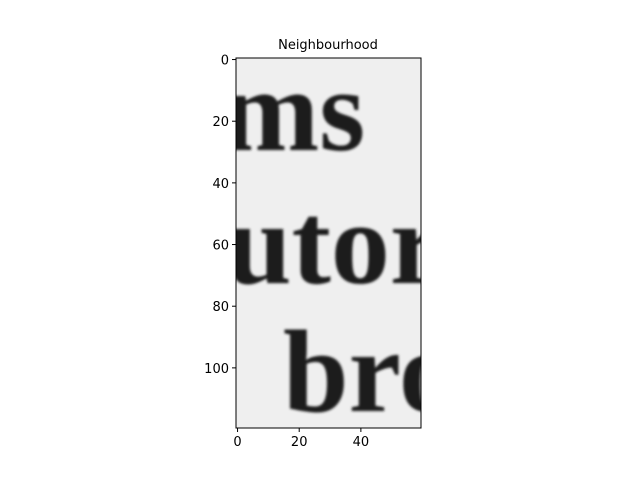 The width and height of the screenshot is (640, 484). Describe the element at coordinates (237, 442) in the screenshot. I see `x-tick-label: 0` at that location.